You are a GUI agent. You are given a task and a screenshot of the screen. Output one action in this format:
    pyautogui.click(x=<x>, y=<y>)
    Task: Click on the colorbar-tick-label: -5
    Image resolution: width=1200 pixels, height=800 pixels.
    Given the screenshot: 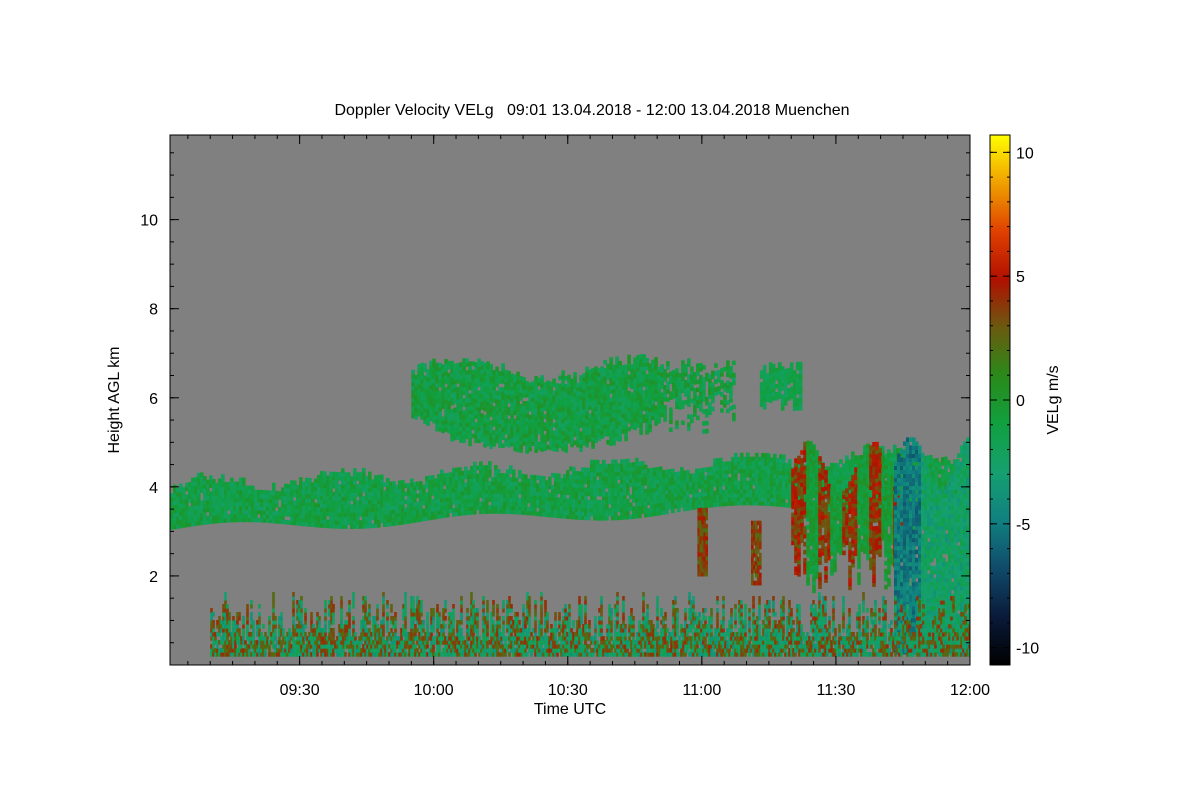 What is the action you would take?
    pyautogui.click(x=1023, y=525)
    